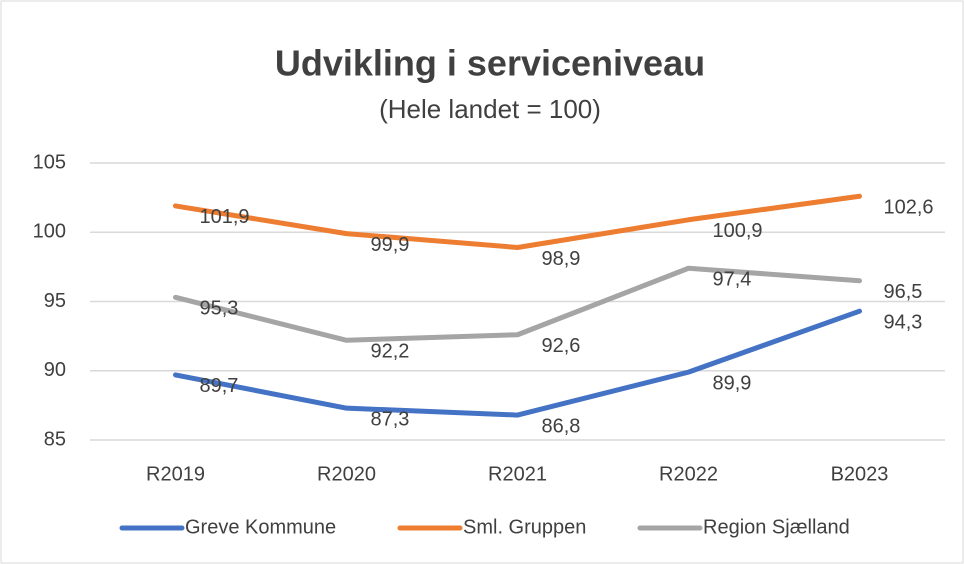 This screenshot has height=564, width=964. Describe the element at coordinates (346, 474) in the screenshot. I see `x-tick-label: R2020` at that location.